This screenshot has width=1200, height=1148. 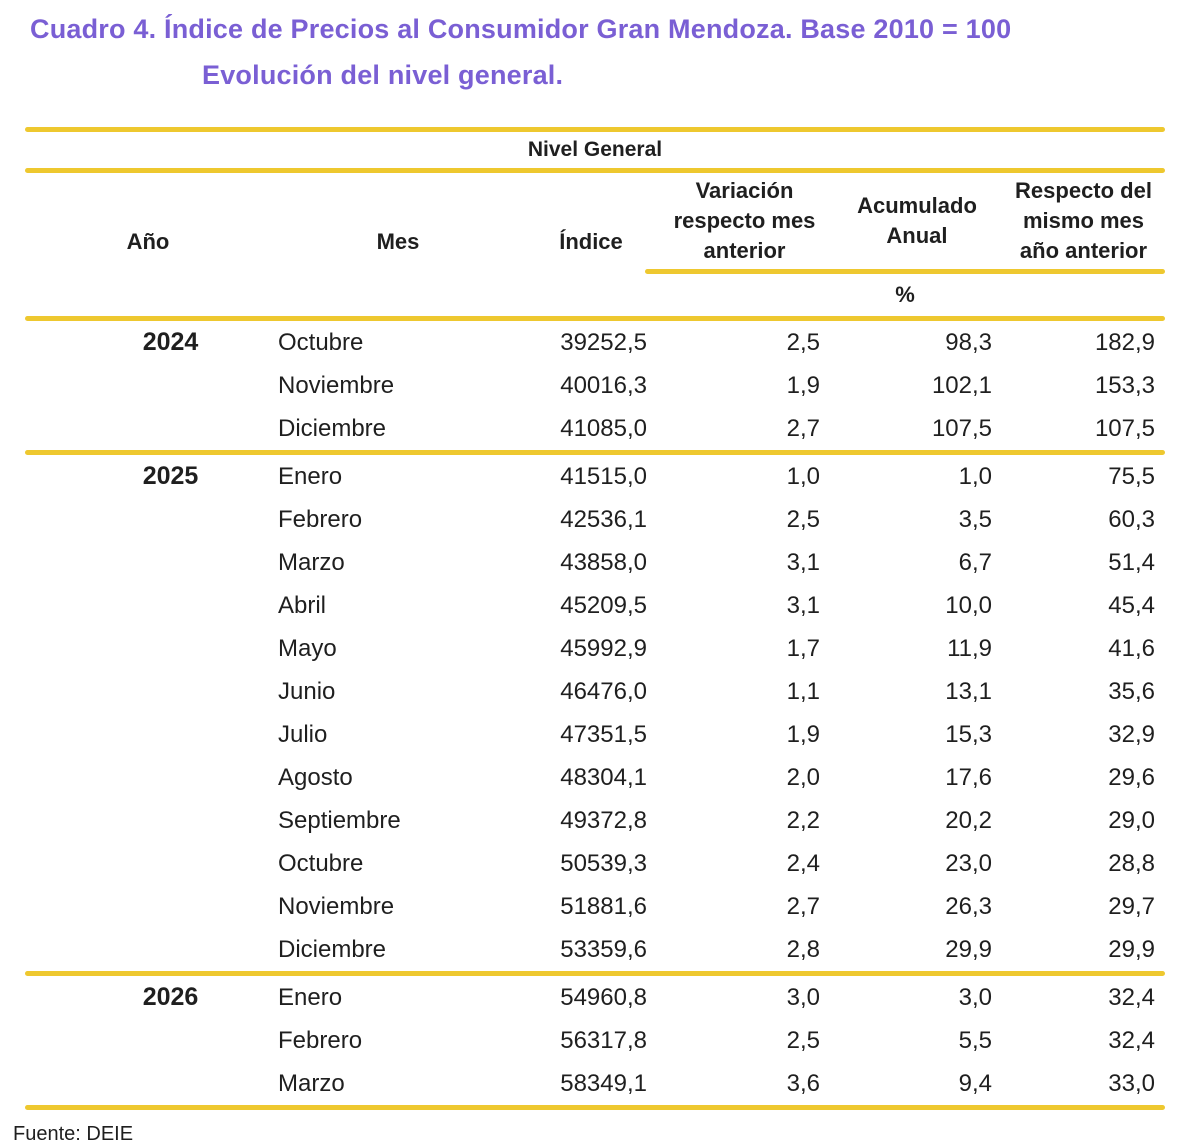 What do you see at coordinates (905, 271) in the screenshot?
I see `percent-columns-rule` at bounding box center [905, 271].